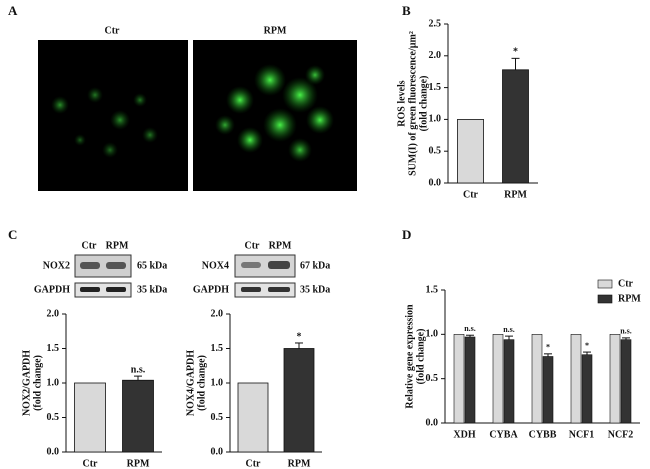  What do you see at coordinates (412, 103) in the screenshot?
I see `y-axis-label: SUM(I) of green fluorescence/µm²` at bounding box center [412, 103].